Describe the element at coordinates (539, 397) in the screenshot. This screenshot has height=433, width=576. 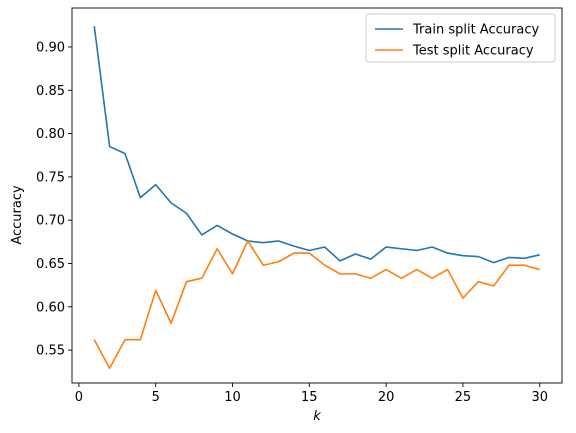
I see `x-tick-label: 30` at that location.